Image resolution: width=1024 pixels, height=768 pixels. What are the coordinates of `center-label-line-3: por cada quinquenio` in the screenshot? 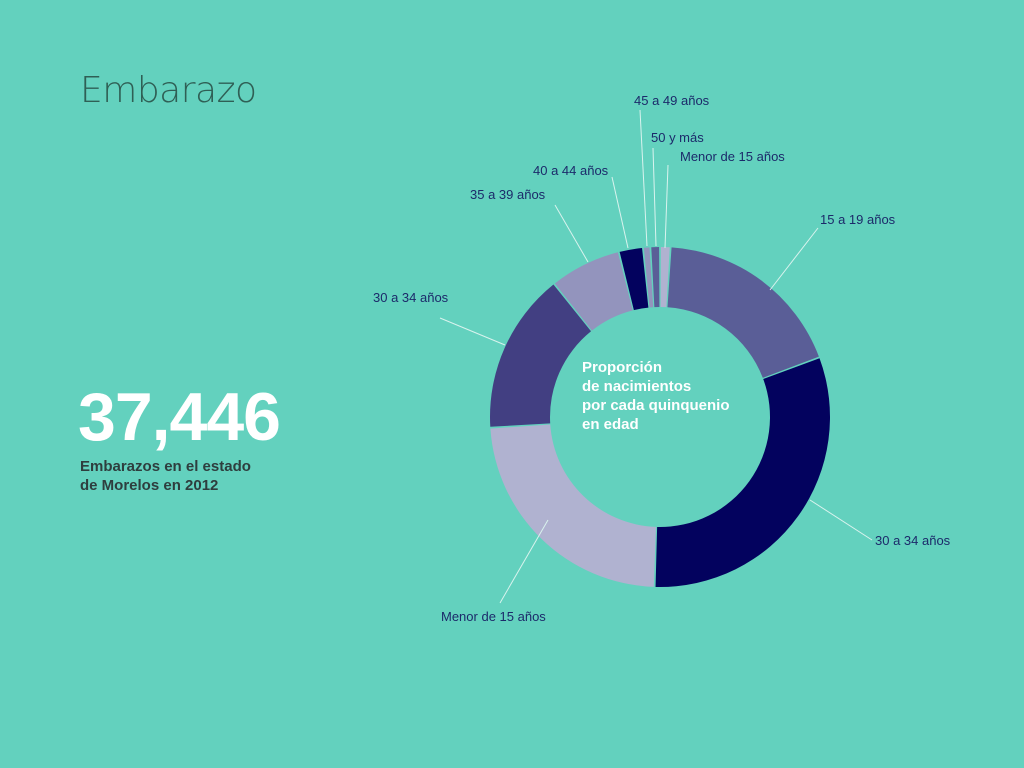 It's located at (656, 405).